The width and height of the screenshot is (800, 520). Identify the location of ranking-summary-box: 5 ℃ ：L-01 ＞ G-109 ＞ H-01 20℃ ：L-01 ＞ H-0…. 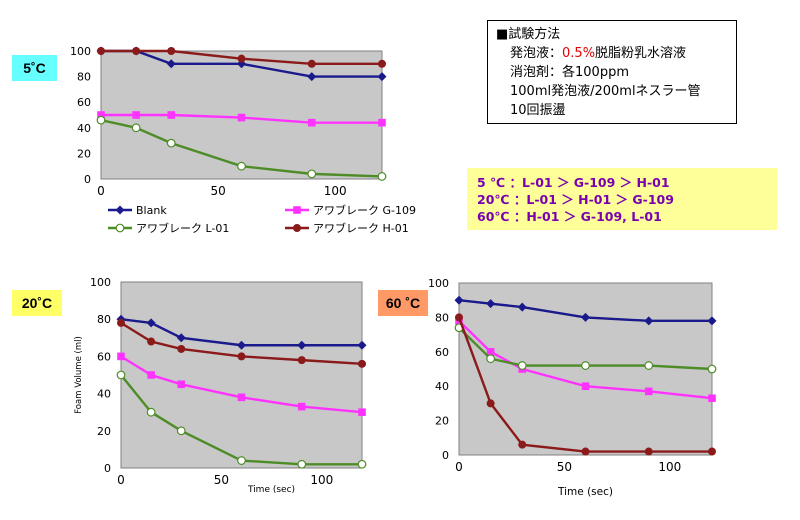
(622, 199).